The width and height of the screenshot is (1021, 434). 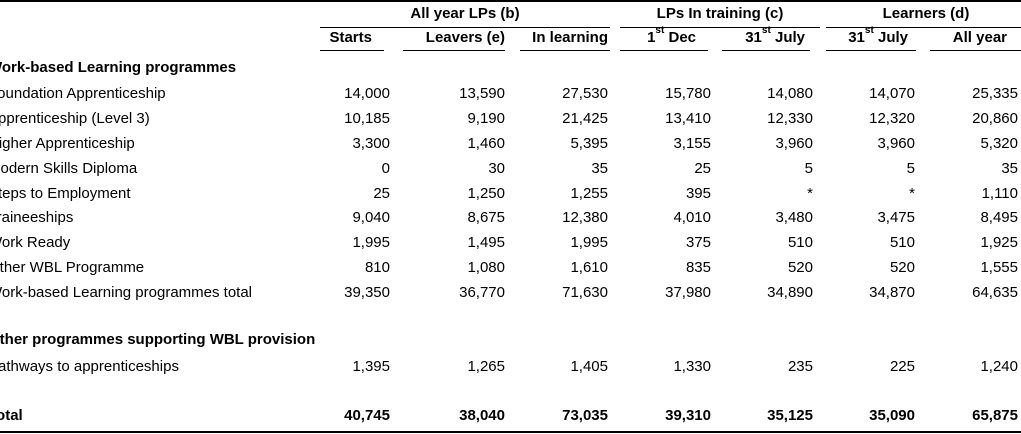 I want to click on column-header-1st-dec: 1st Dec, so click(x=671, y=35).